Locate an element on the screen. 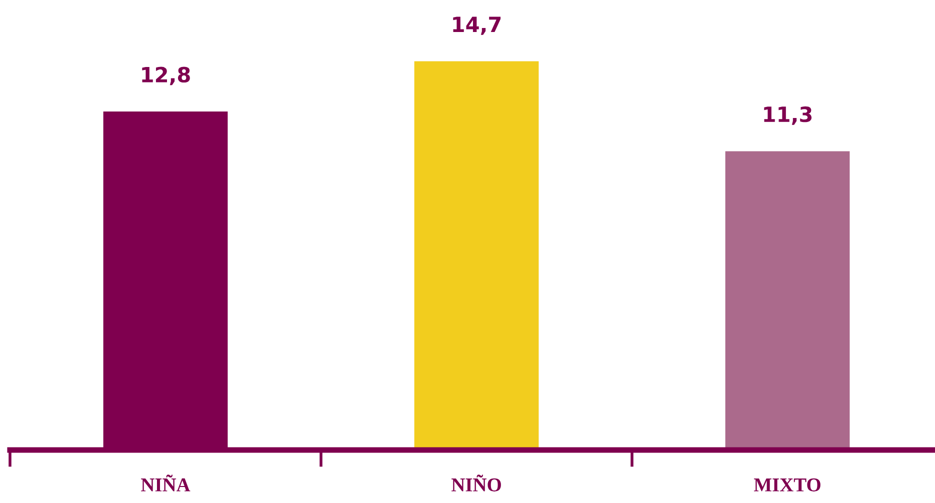  data-label: 14,7 is located at coordinates (477, 25).